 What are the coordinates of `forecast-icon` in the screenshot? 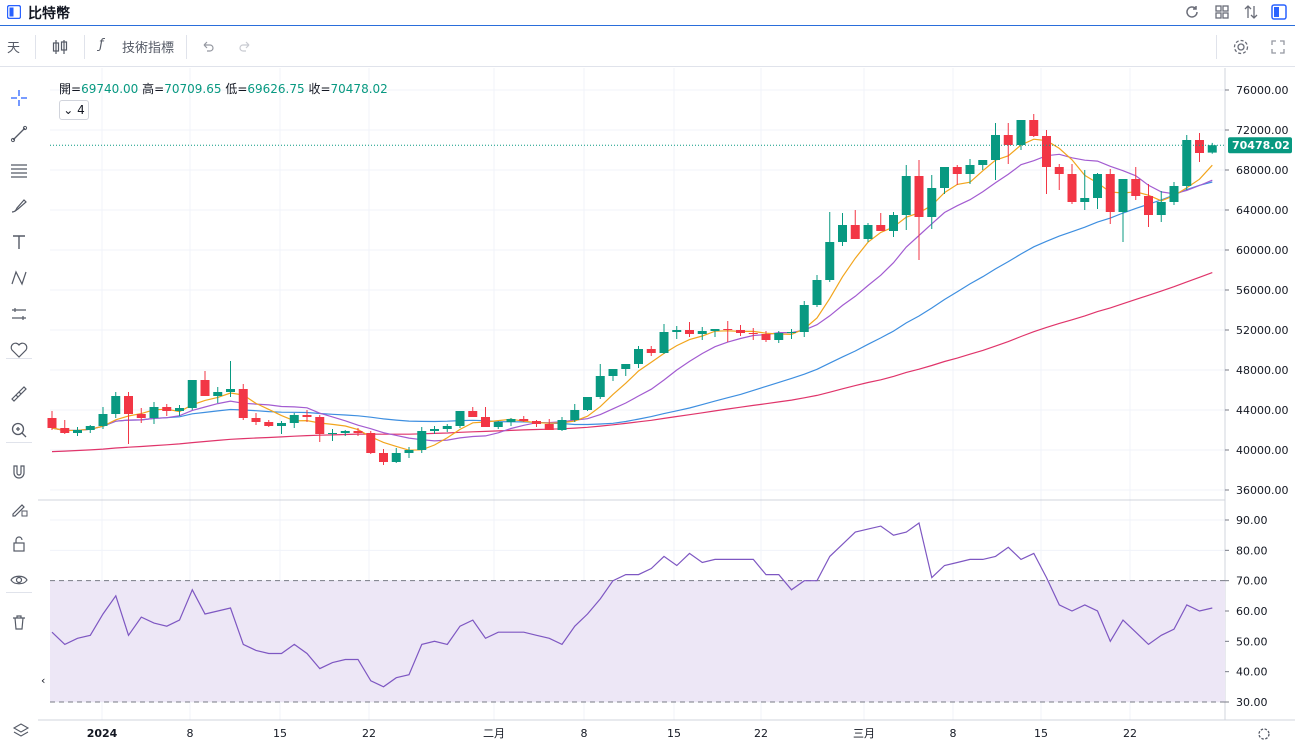 It's located at (19, 314).